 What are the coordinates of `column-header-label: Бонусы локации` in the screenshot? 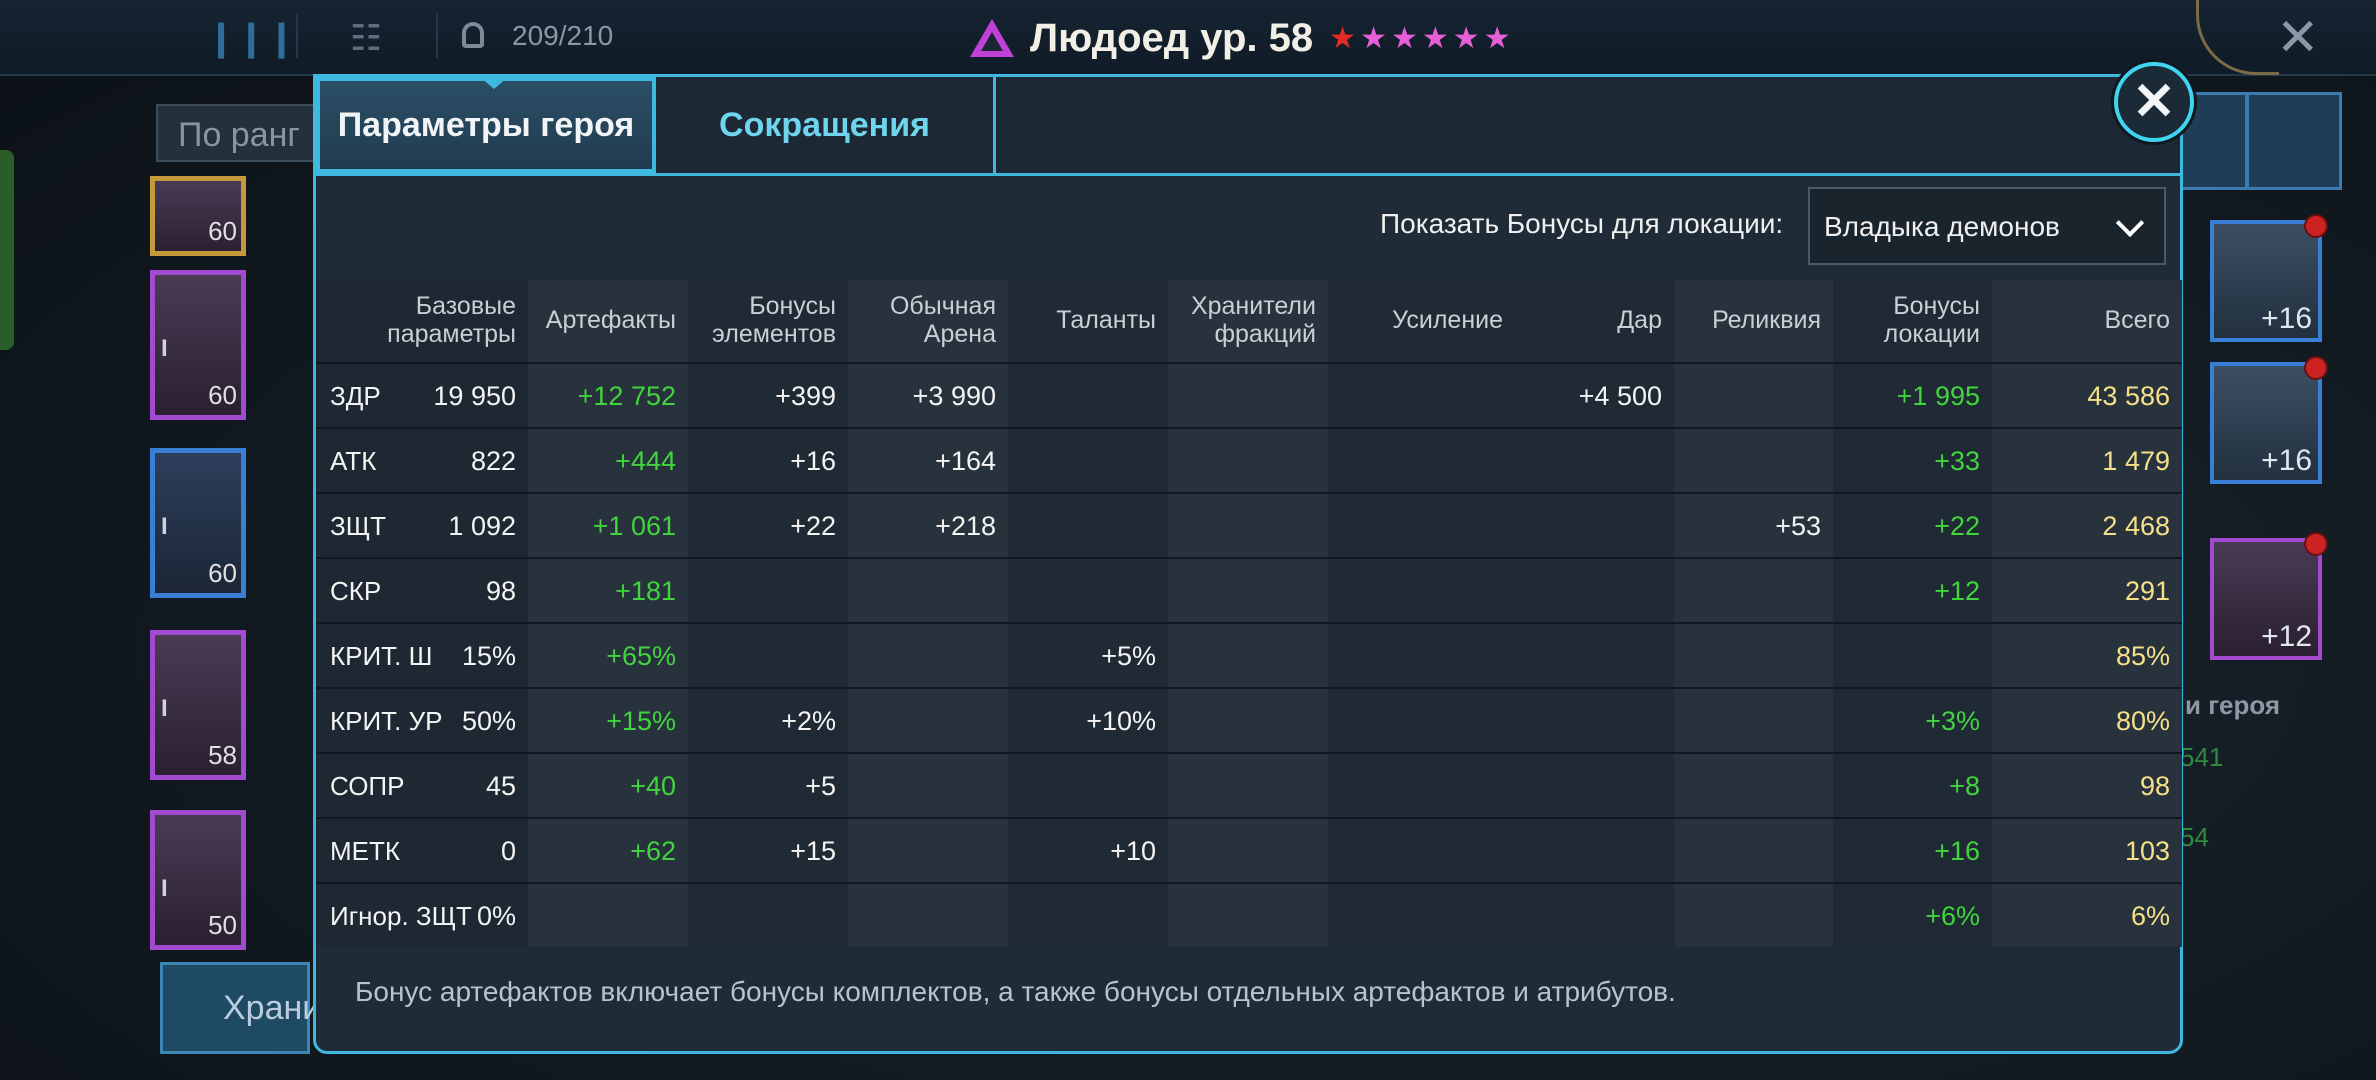 It's located at (1931, 320).